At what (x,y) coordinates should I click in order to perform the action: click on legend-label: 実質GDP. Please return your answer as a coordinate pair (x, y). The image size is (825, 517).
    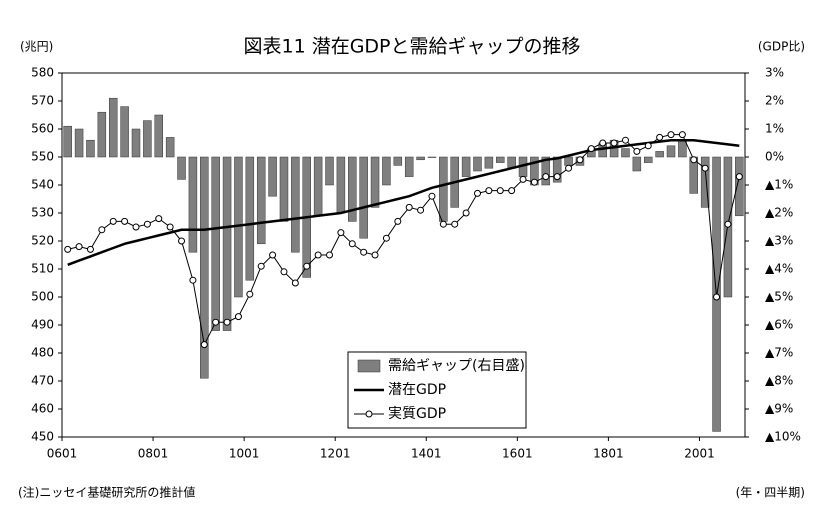
    Looking at the image, I should click on (417, 414).